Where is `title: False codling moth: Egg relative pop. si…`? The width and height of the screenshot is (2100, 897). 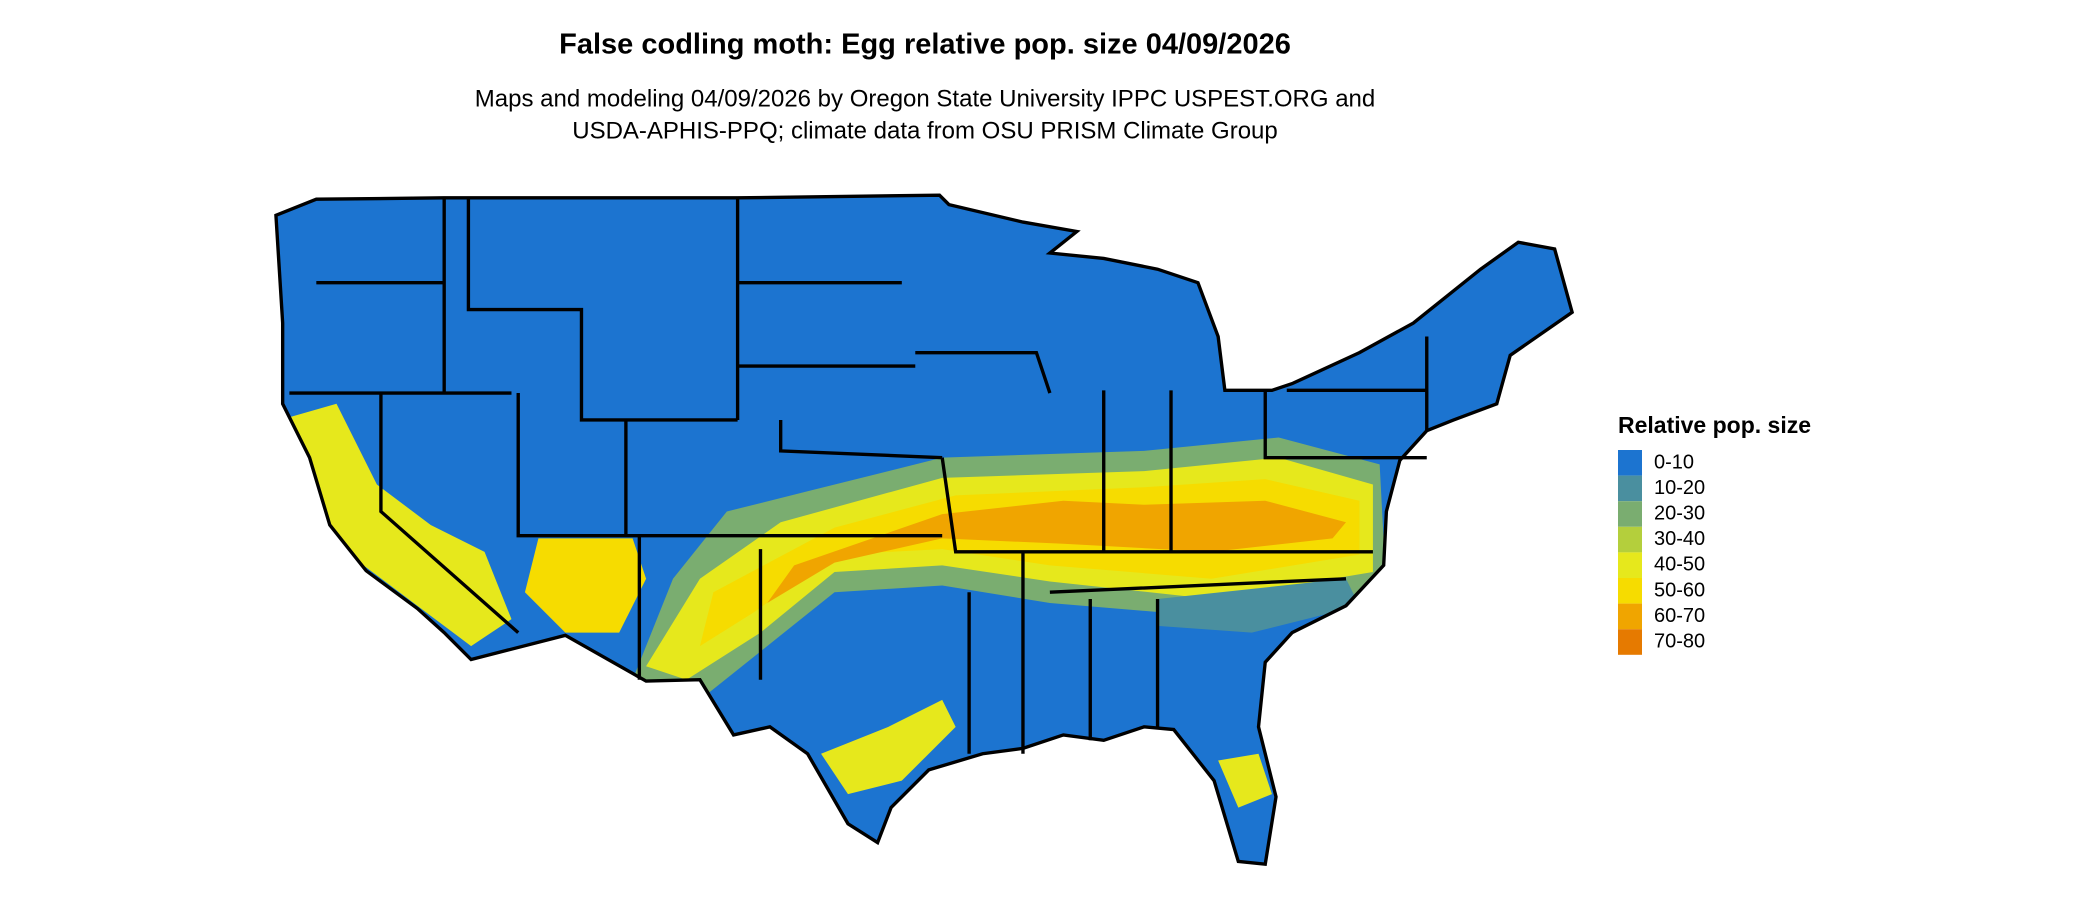 title: False codling moth: Egg relative pop. si… is located at coordinates (925, 45).